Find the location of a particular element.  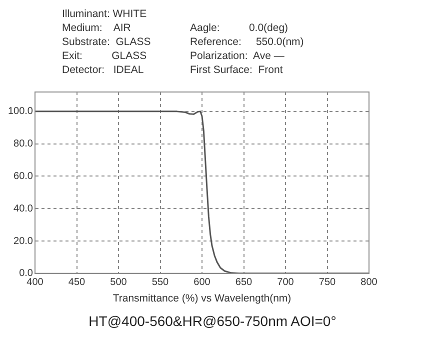

text: Reference: 550.0(nm) is located at coordinates (247, 42).